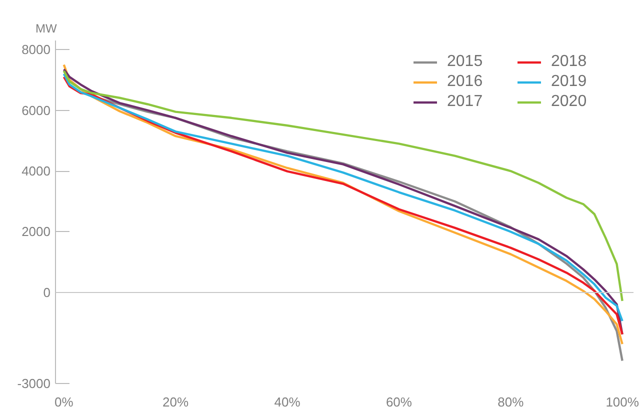  I want to click on y-tick-label: -3000, so click(33, 383).